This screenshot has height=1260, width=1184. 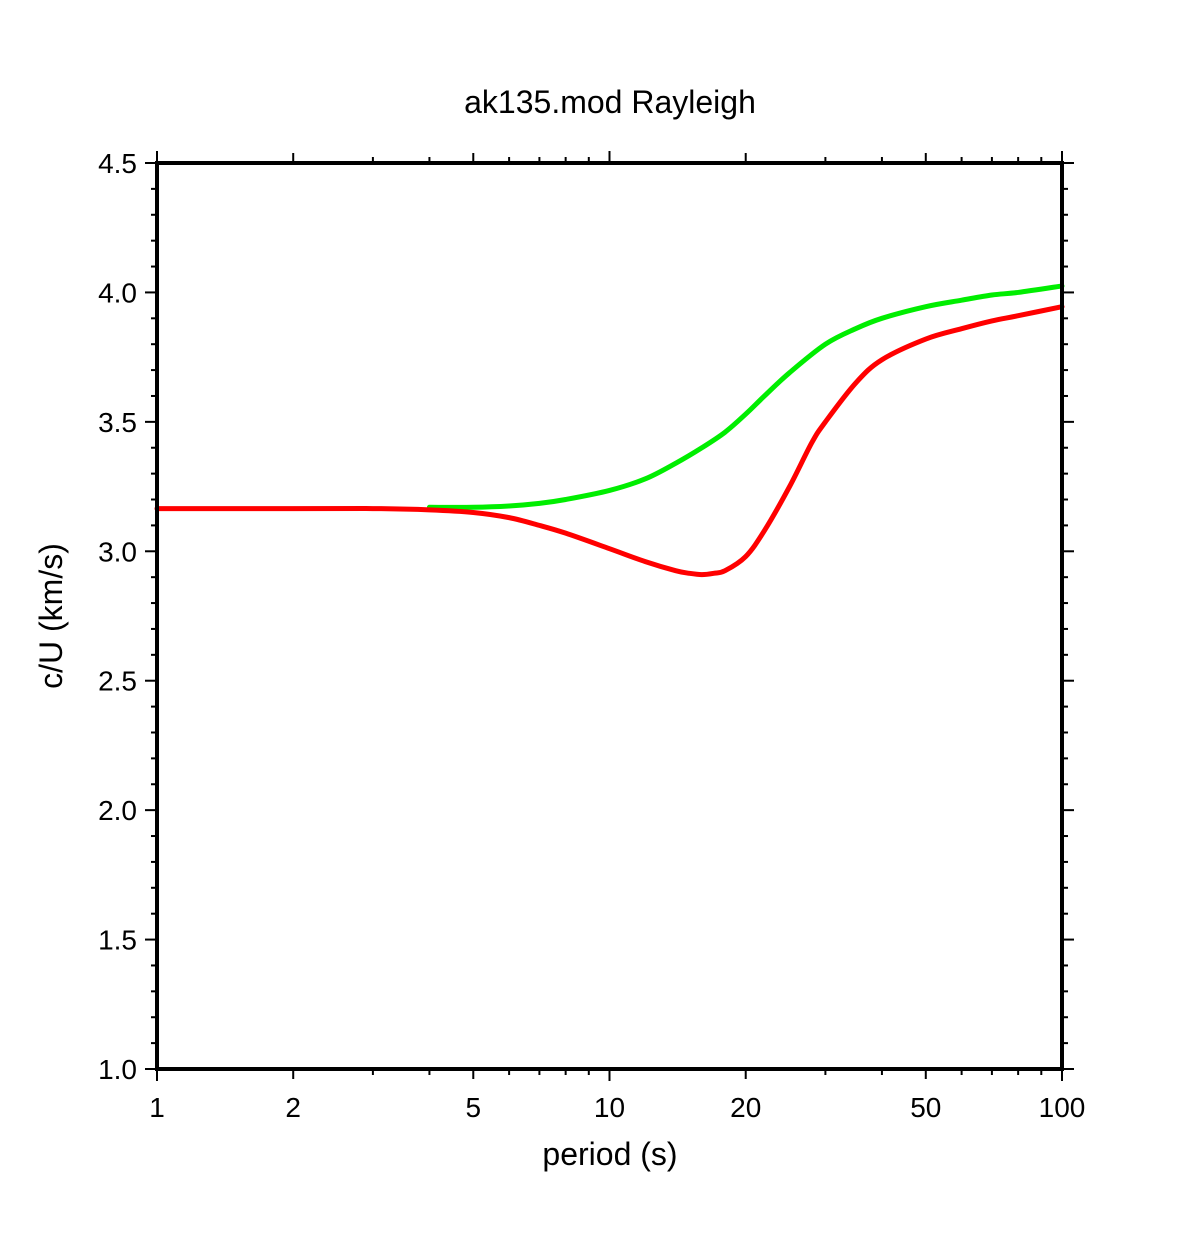 What do you see at coordinates (117, 810) in the screenshot?
I see `y-tick-label: 2.0` at bounding box center [117, 810].